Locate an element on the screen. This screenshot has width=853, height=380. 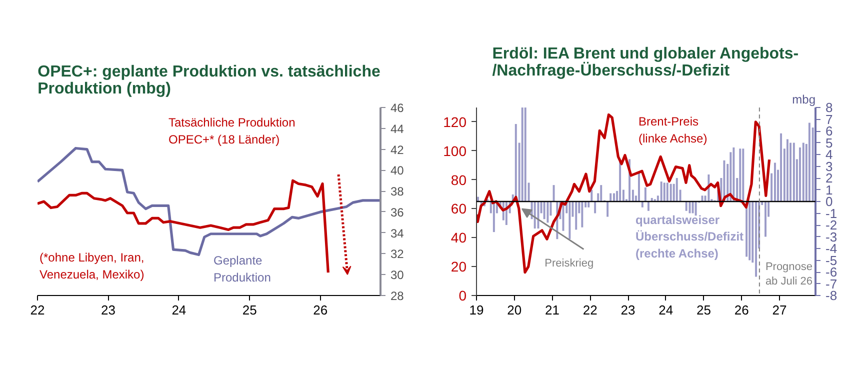
x-tick-label: 20 is located at coordinates (514, 310).